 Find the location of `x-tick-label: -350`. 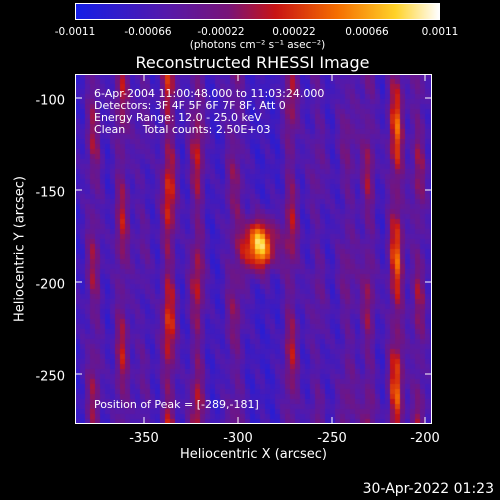

x-tick-label: -350 is located at coordinates (144, 438).